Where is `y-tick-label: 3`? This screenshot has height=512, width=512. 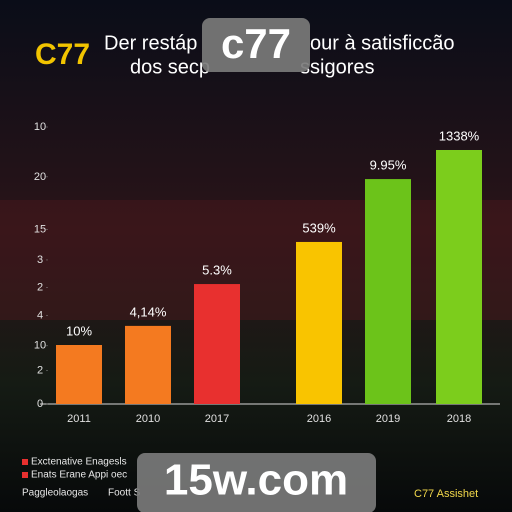 y-tick-label: 3 is located at coordinates (40, 260).